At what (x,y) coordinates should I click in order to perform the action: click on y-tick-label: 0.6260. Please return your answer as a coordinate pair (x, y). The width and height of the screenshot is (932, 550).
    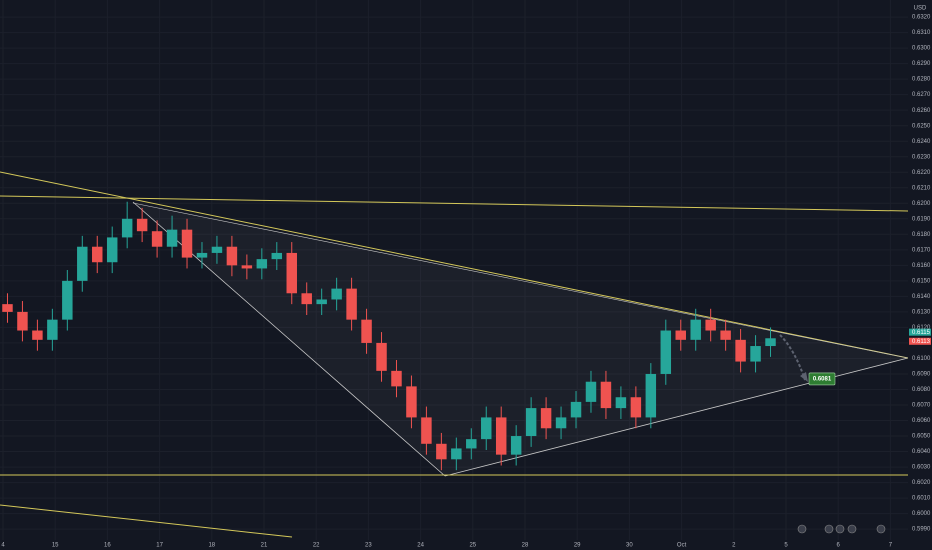
    Looking at the image, I should click on (921, 111).